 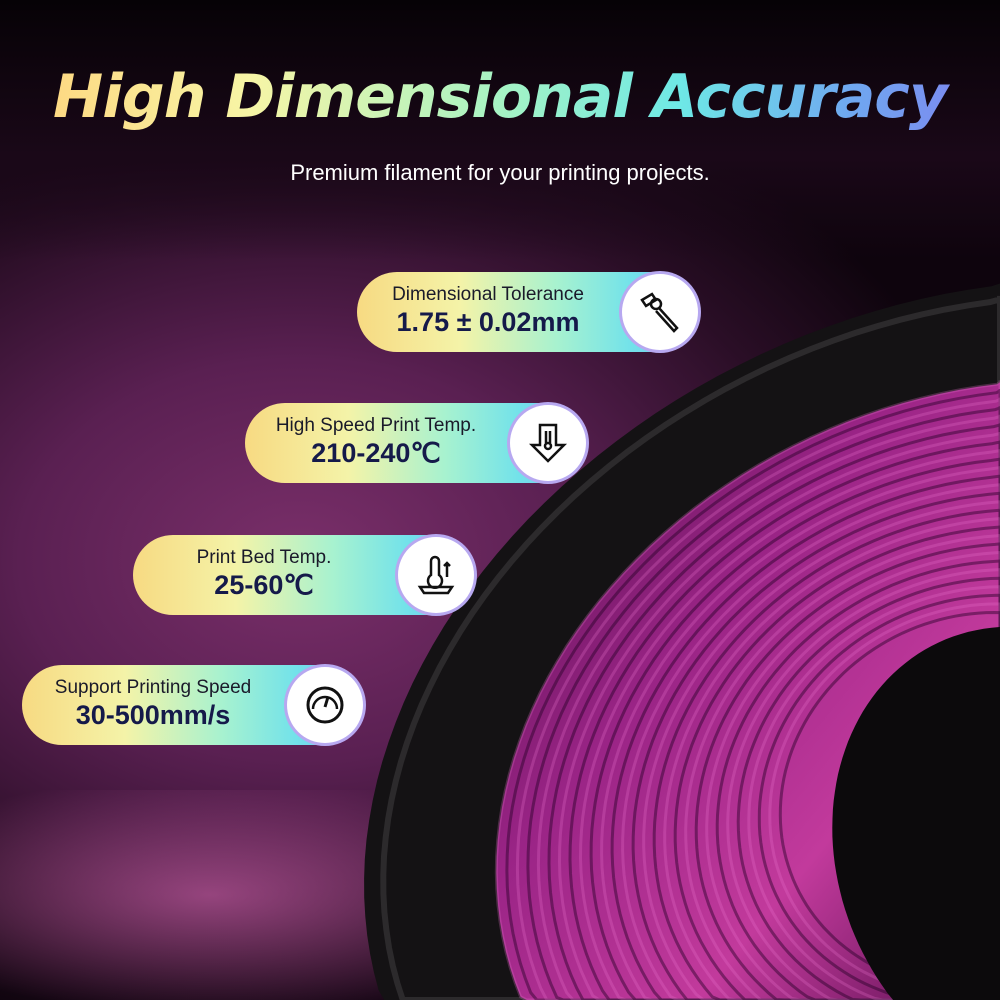 What do you see at coordinates (916, 813) in the screenshot?
I see `spool-hub` at bounding box center [916, 813].